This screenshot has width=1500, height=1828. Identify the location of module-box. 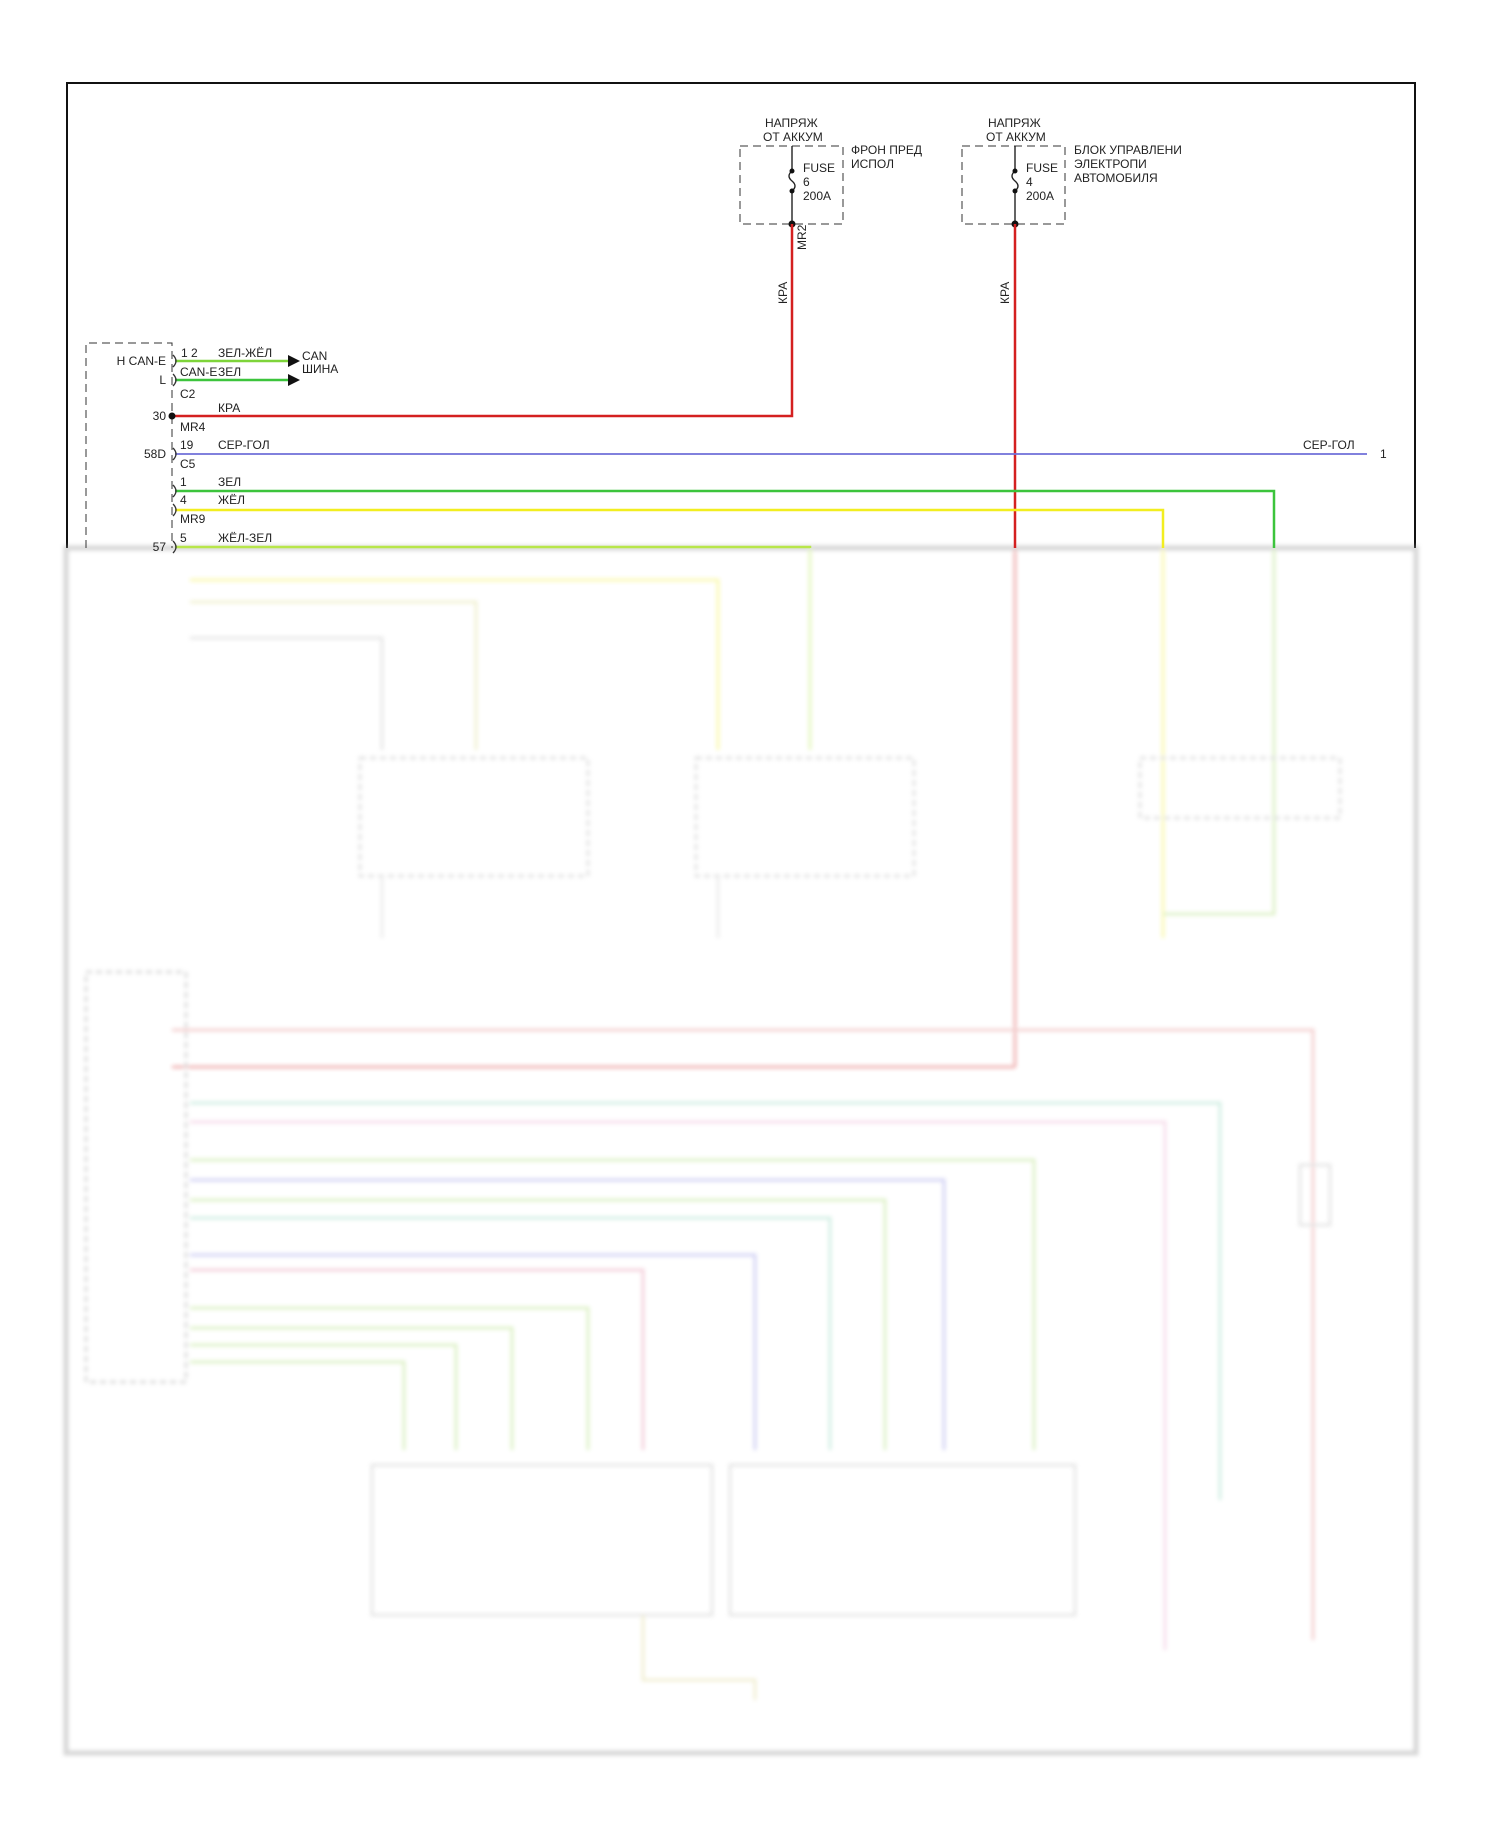
(129, 445).